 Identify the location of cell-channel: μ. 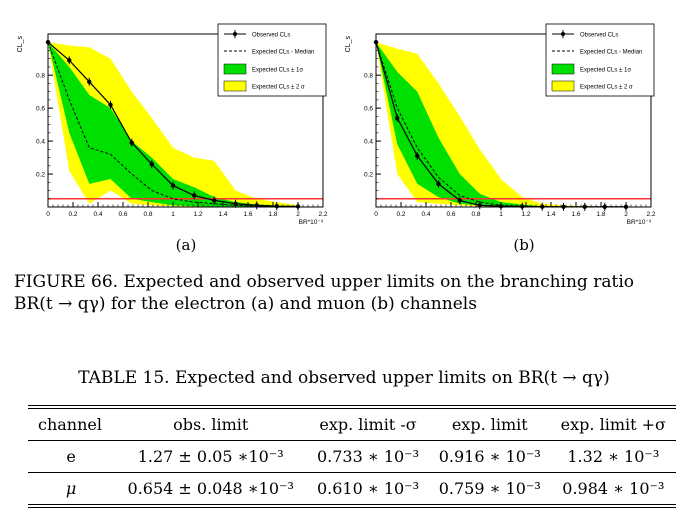
(71, 488).